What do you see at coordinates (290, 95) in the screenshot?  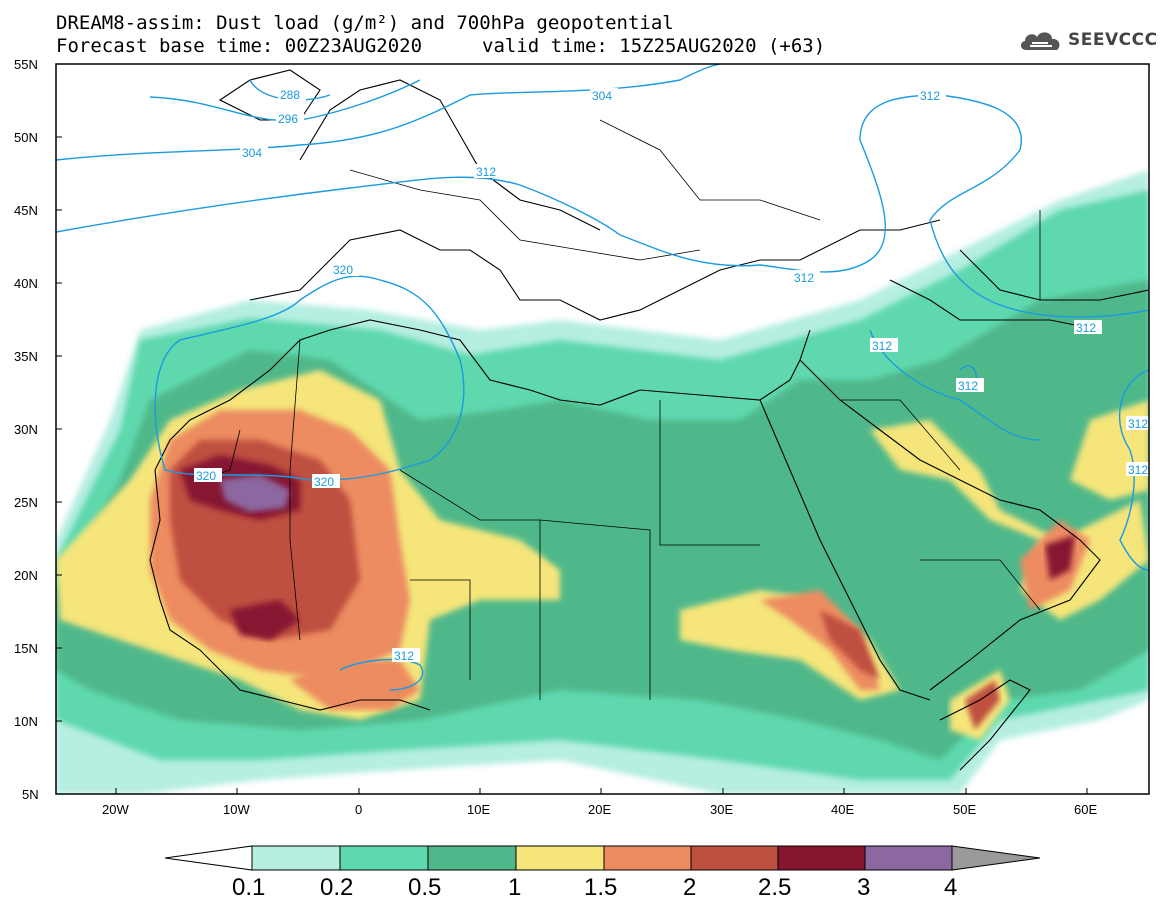 I see `contour-label-288: 288` at bounding box center [290, 95].